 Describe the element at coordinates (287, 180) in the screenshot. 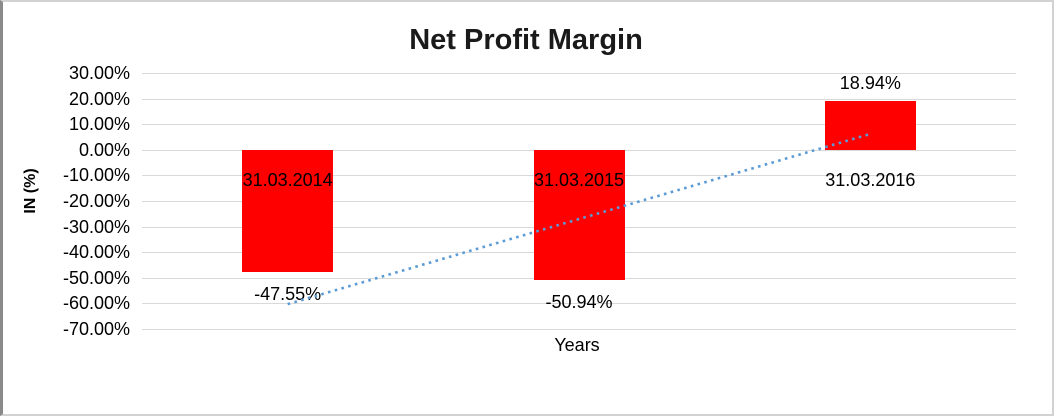

I see `category-label: 31.03.2014` at that location.